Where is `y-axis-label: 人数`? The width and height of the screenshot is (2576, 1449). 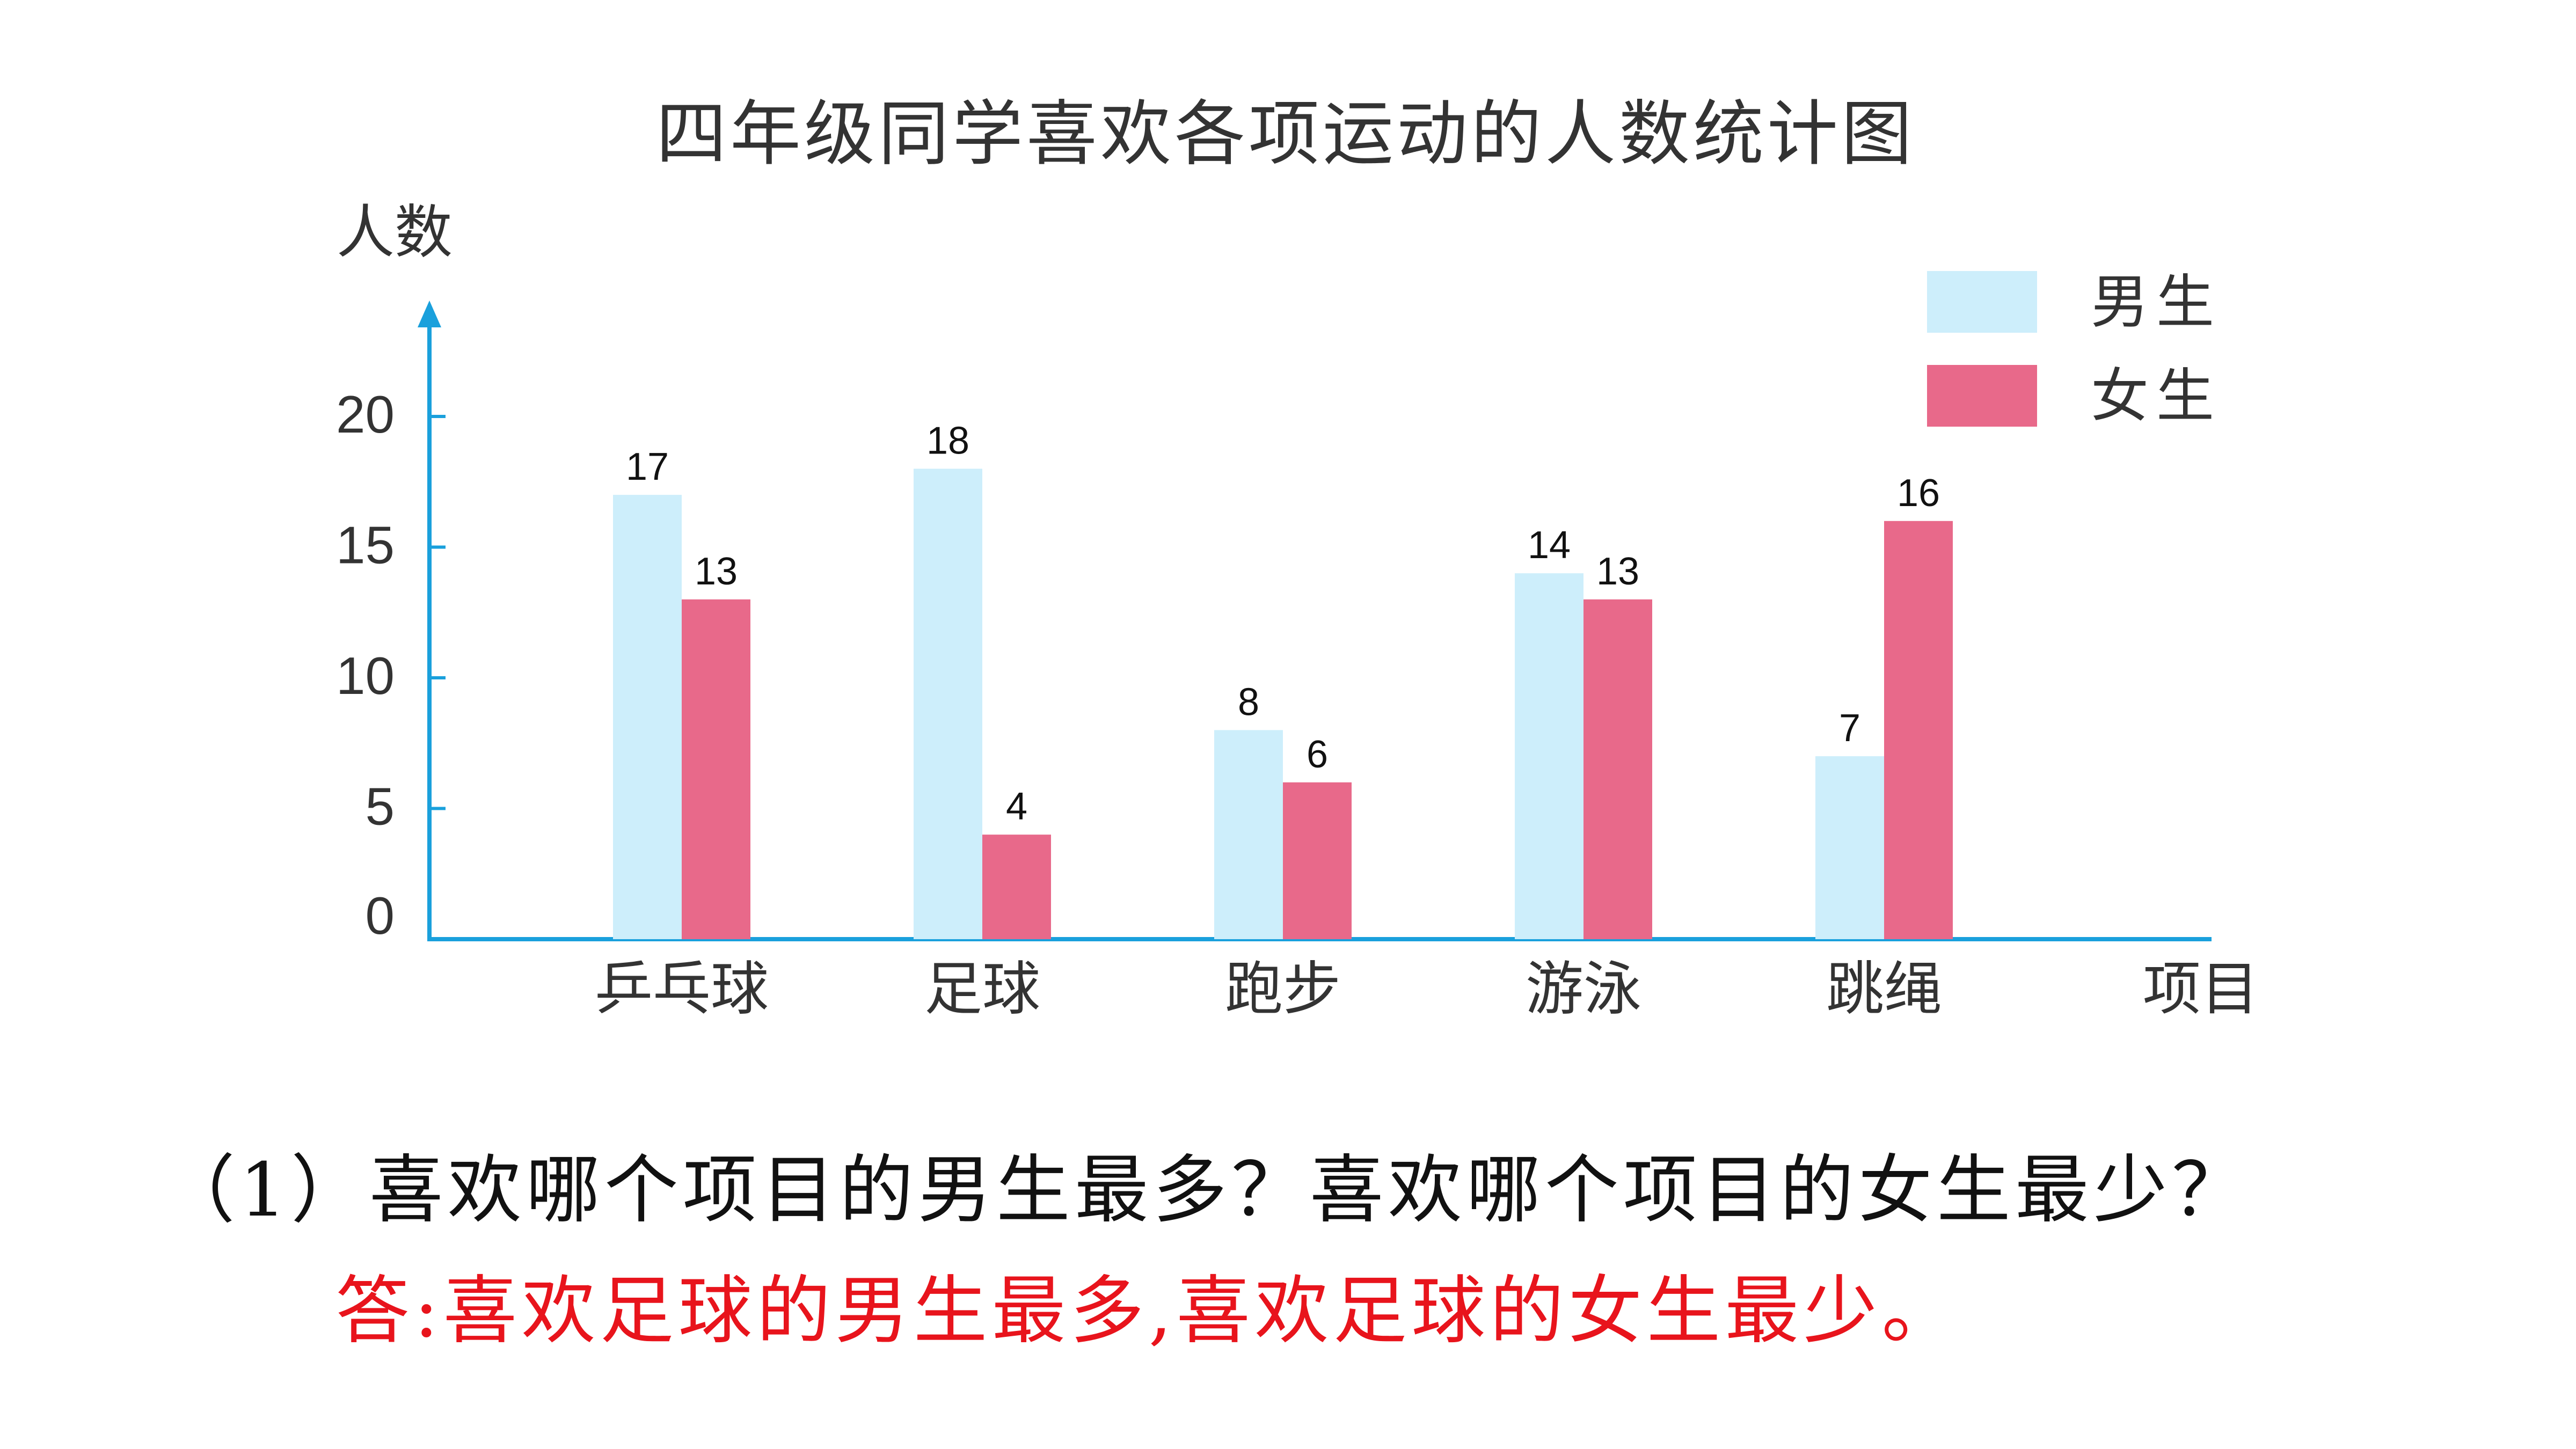 y-axis-label: 人数 is located at coordinates (395, 232).